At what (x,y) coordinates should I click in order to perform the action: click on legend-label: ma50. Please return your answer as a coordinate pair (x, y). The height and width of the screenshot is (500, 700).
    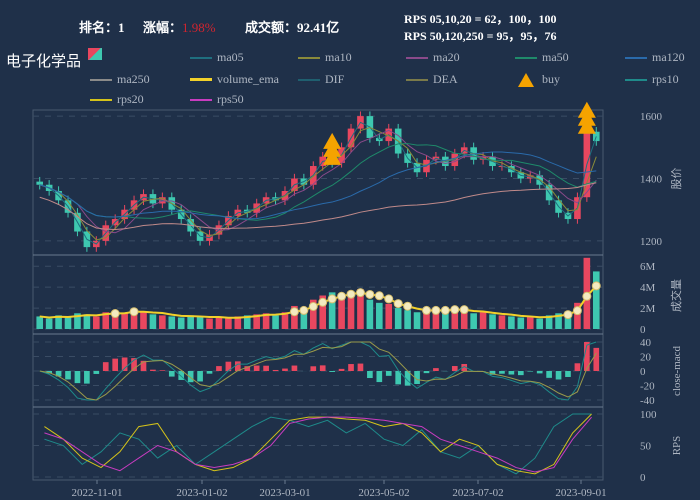
    Looking at the image, I should click on (555, 57).